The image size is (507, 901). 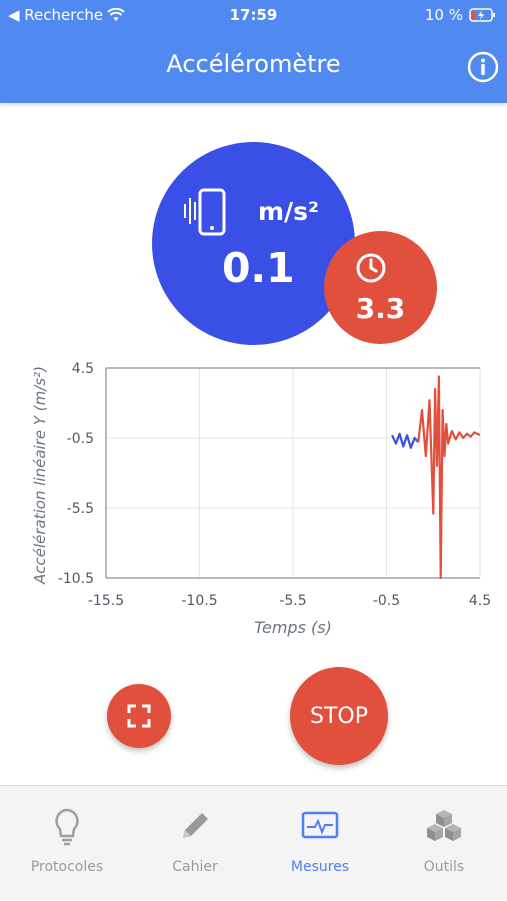 I want to click on y-tick-label: -0.5, so click(x=80, y=439).